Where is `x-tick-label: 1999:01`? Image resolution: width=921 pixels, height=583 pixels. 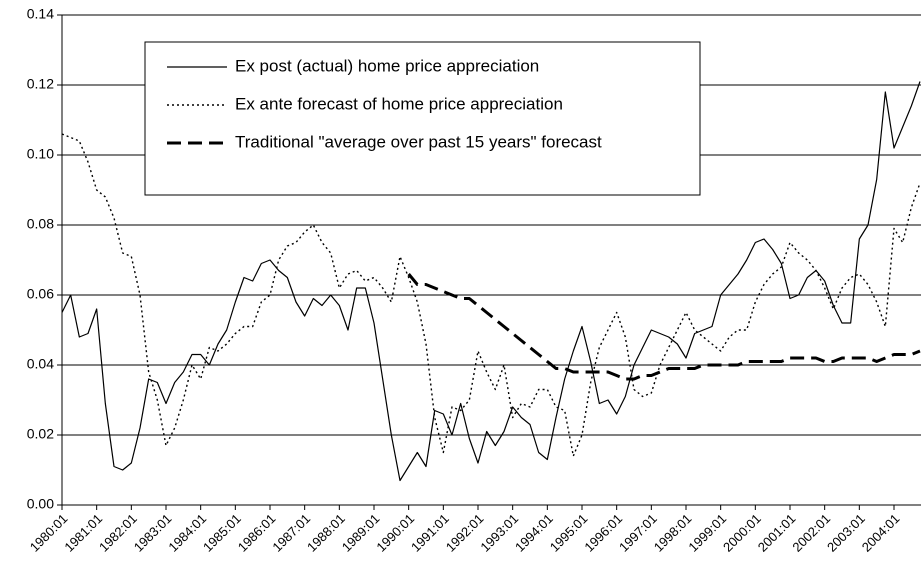 x-tick-label: 1999:01 is located at coordinates (707, 533).